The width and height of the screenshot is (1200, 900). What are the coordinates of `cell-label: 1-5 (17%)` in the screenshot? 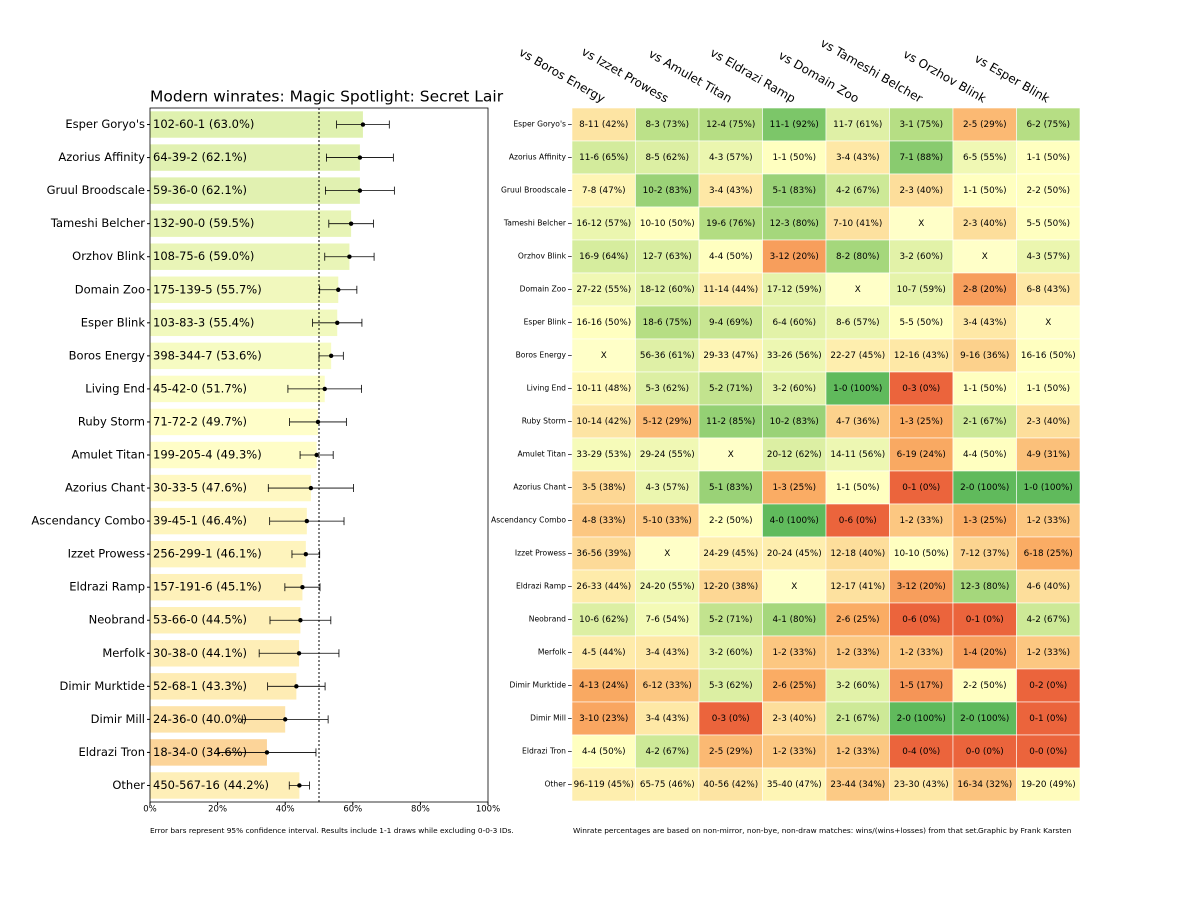 It's located at (921, 686).